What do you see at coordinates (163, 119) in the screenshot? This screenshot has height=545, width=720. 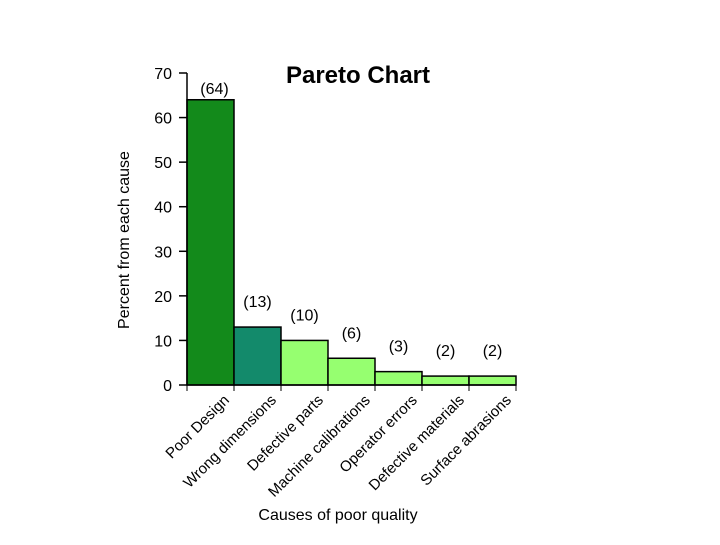 I see `y-tick-label-60: 60` at bounding box center [163, 119].